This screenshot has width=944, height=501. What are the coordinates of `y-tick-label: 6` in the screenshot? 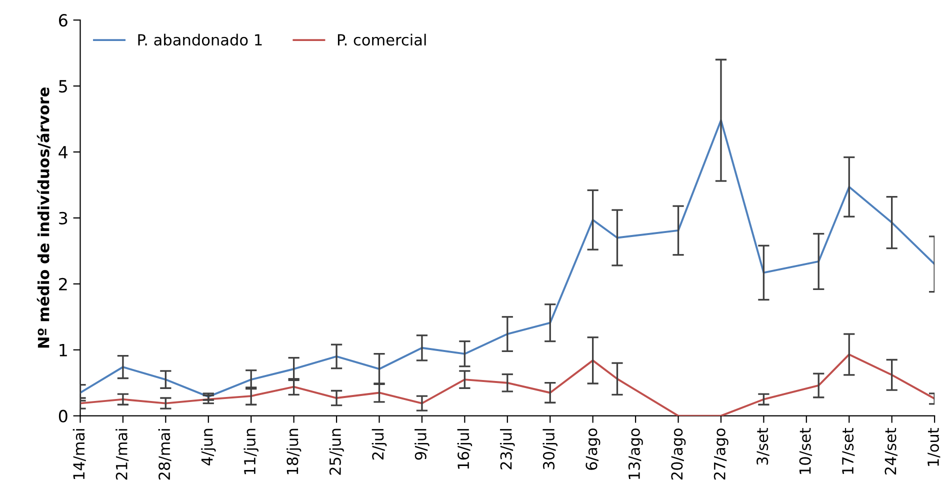 It's located at (63, 20).